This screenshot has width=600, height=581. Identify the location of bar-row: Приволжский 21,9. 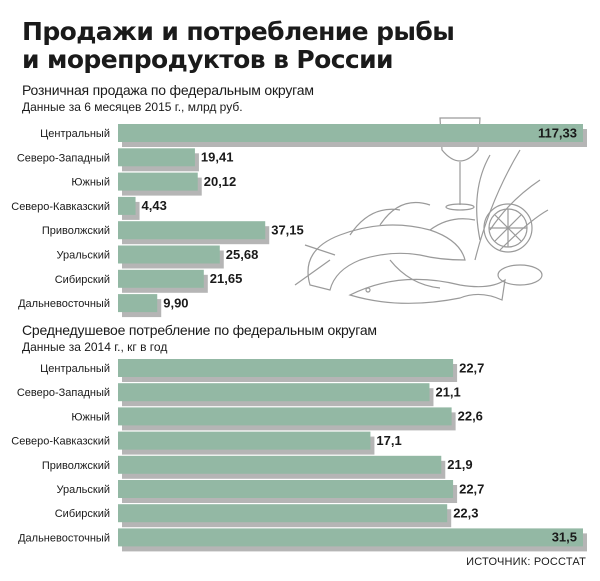
(257, 467).